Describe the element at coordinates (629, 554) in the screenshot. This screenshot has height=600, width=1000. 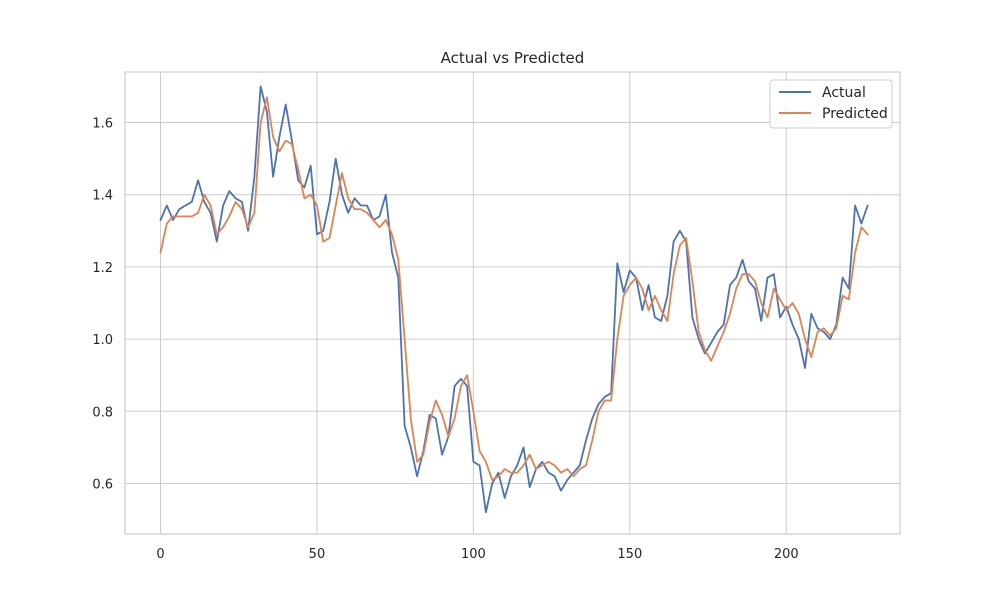
I see `x-tick-label: 150` at that location.